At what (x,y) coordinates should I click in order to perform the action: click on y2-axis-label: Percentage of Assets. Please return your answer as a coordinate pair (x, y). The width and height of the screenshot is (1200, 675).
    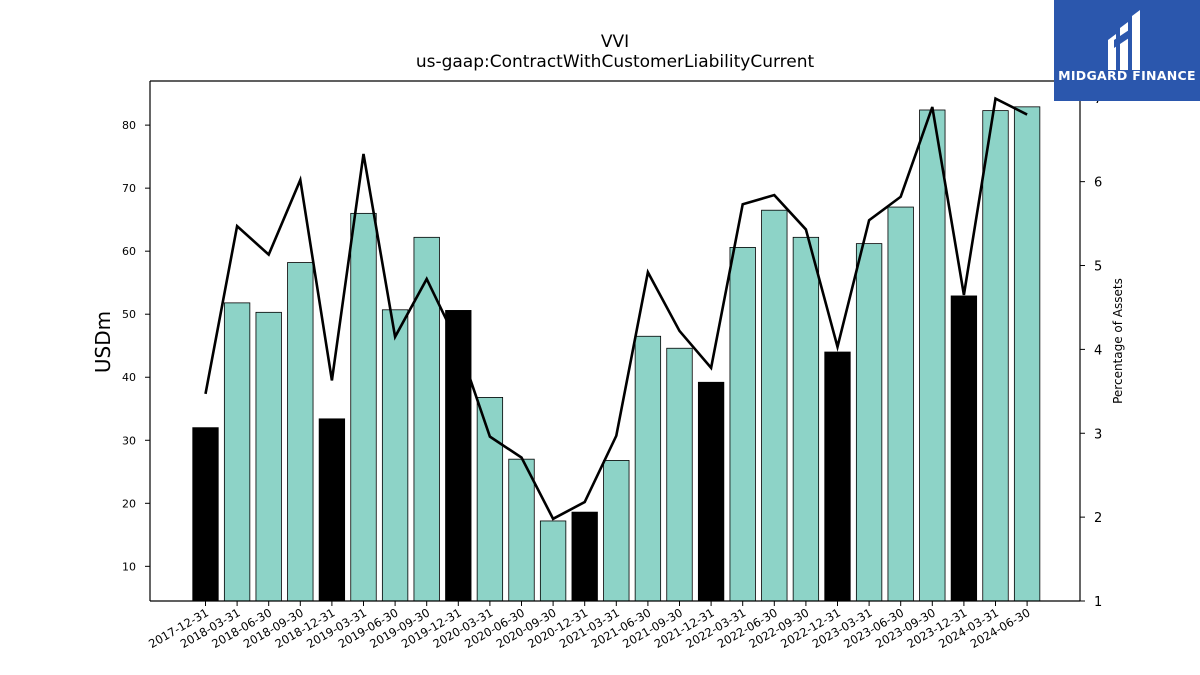
    Looking at the image, I should click on (1118, 341).